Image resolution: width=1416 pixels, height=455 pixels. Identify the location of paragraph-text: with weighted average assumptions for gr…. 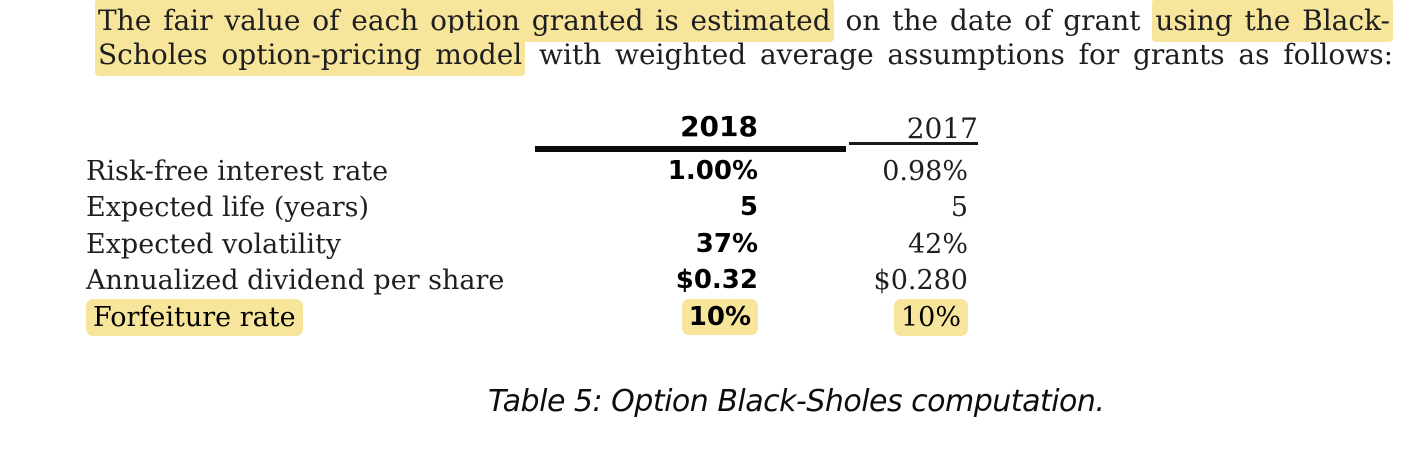
(959, 54).